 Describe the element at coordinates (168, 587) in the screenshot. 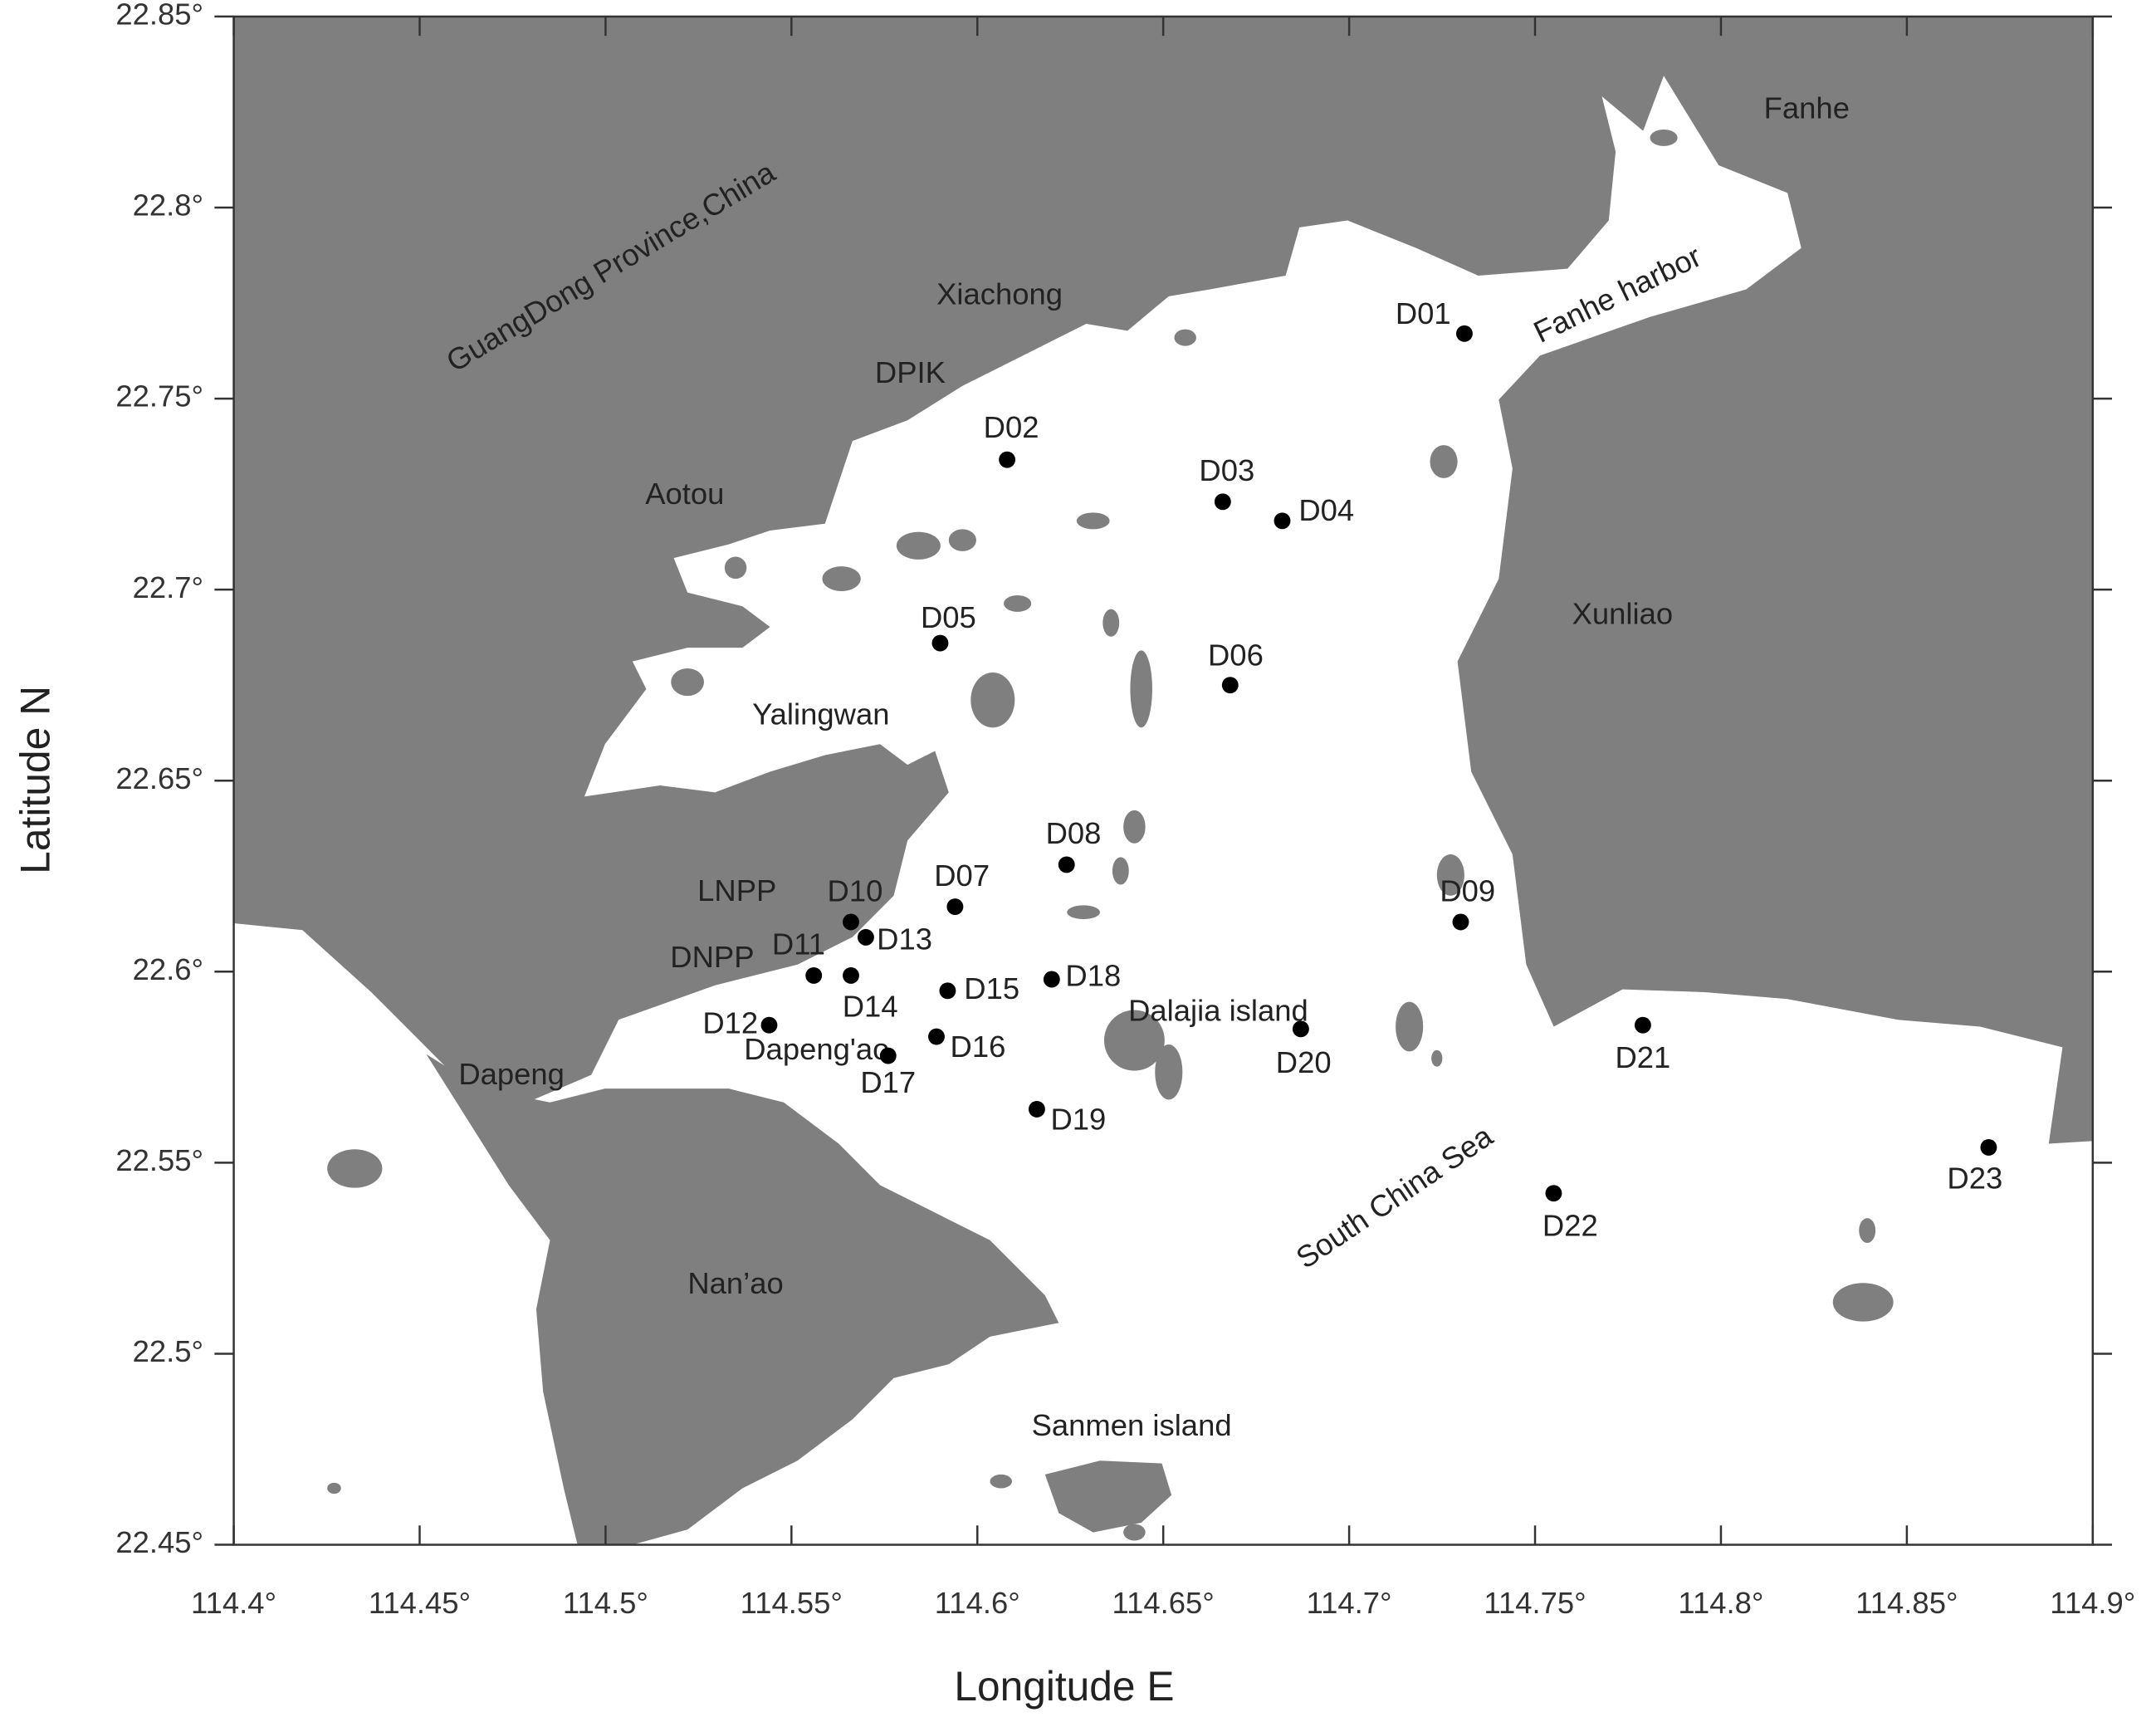

I see `y-tick-label: 22.7°` at that location.